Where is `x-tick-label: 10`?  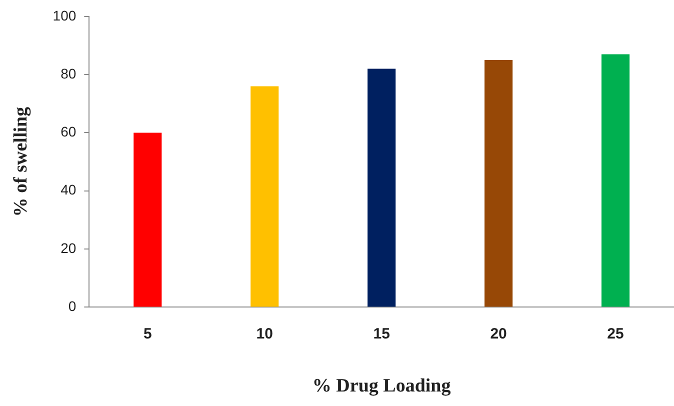 x-tick-label: 10 is located at coordinates (264, 333).